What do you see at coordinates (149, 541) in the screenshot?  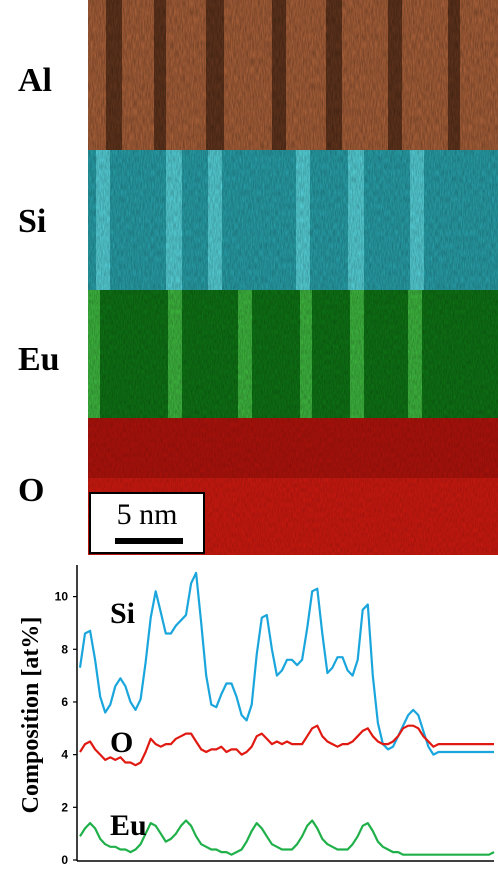 I see `scale-bar-line` at bounding box center [149, 541].